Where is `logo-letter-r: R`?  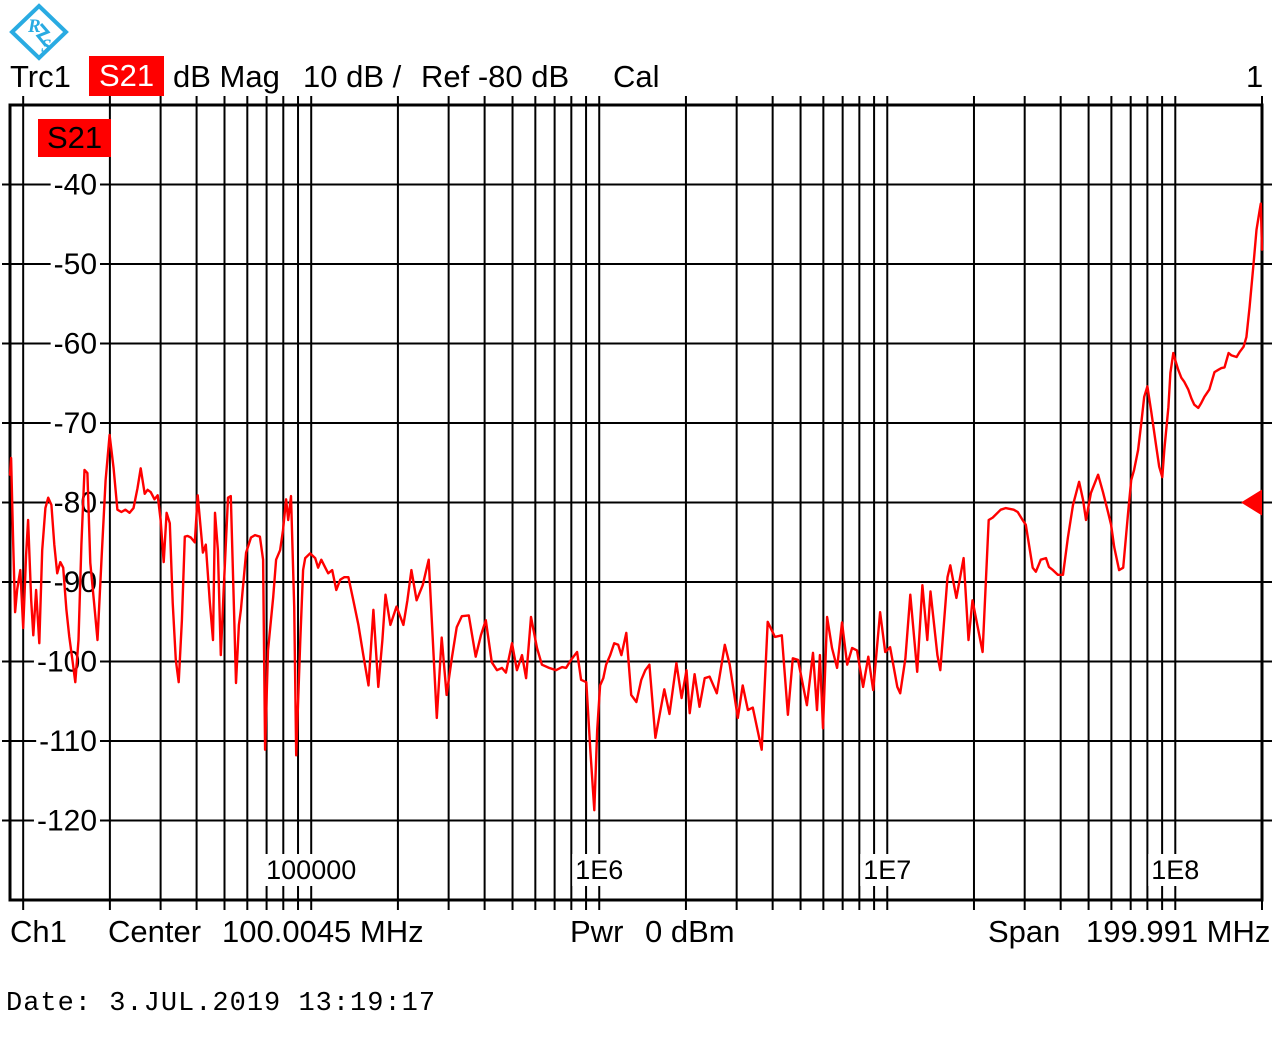 logo-letter-r: R is located at coordinates (34, 26).